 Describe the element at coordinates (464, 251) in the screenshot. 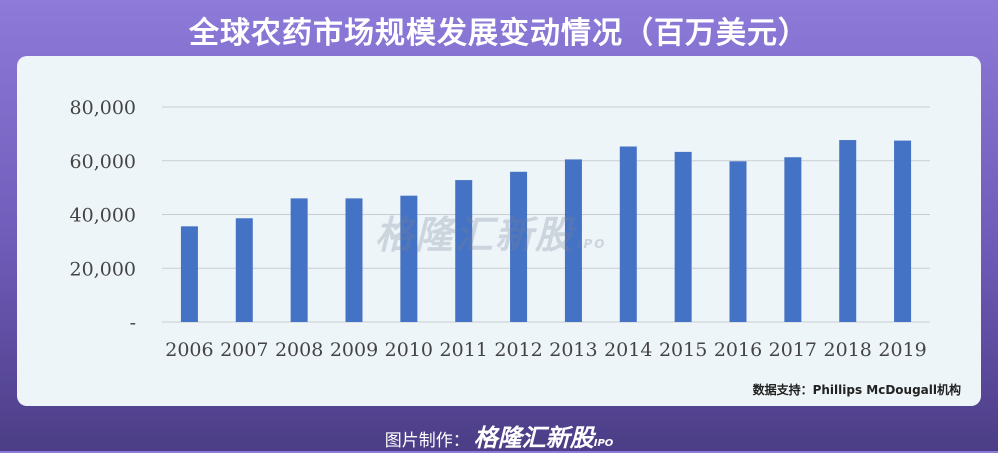

I see `bar-2011` at that location.